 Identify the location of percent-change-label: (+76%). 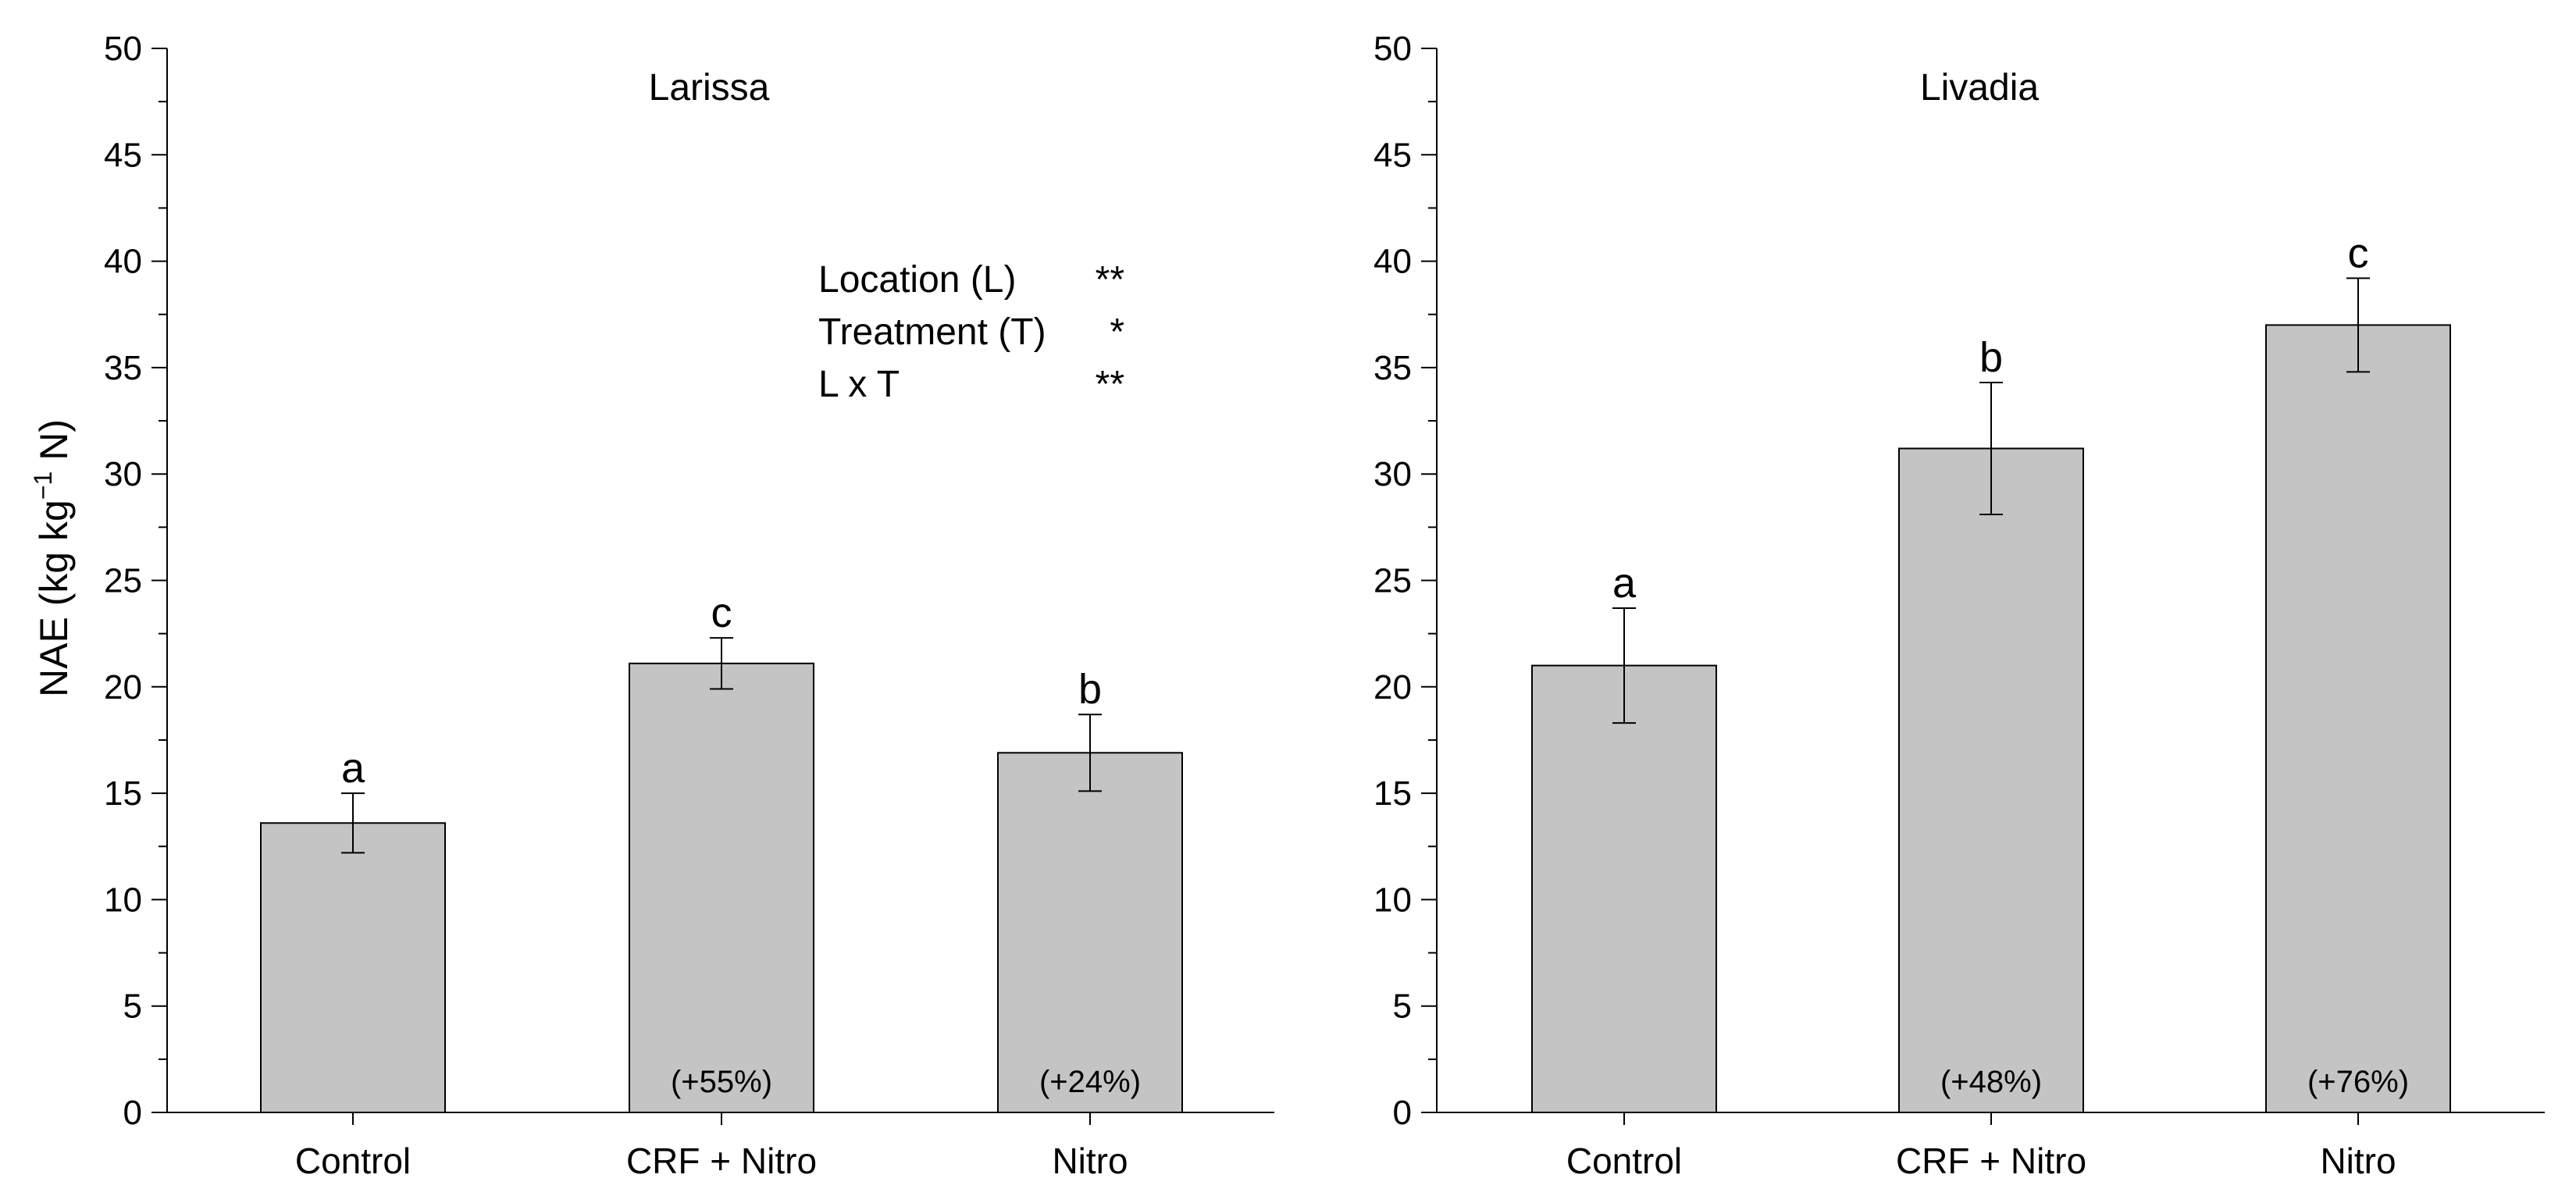
(2358, 1082).